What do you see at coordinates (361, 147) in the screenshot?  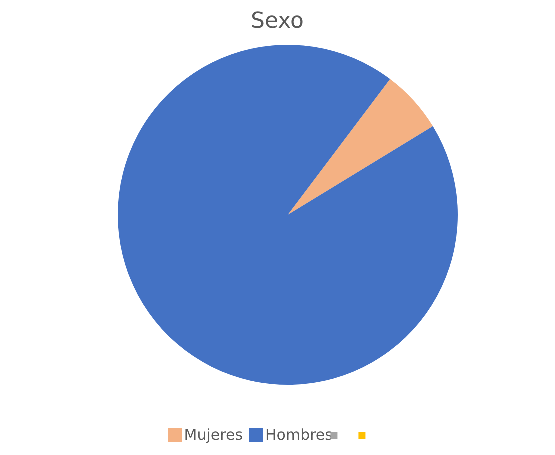 I see `pie-slice` at bounding box center [361, 147].